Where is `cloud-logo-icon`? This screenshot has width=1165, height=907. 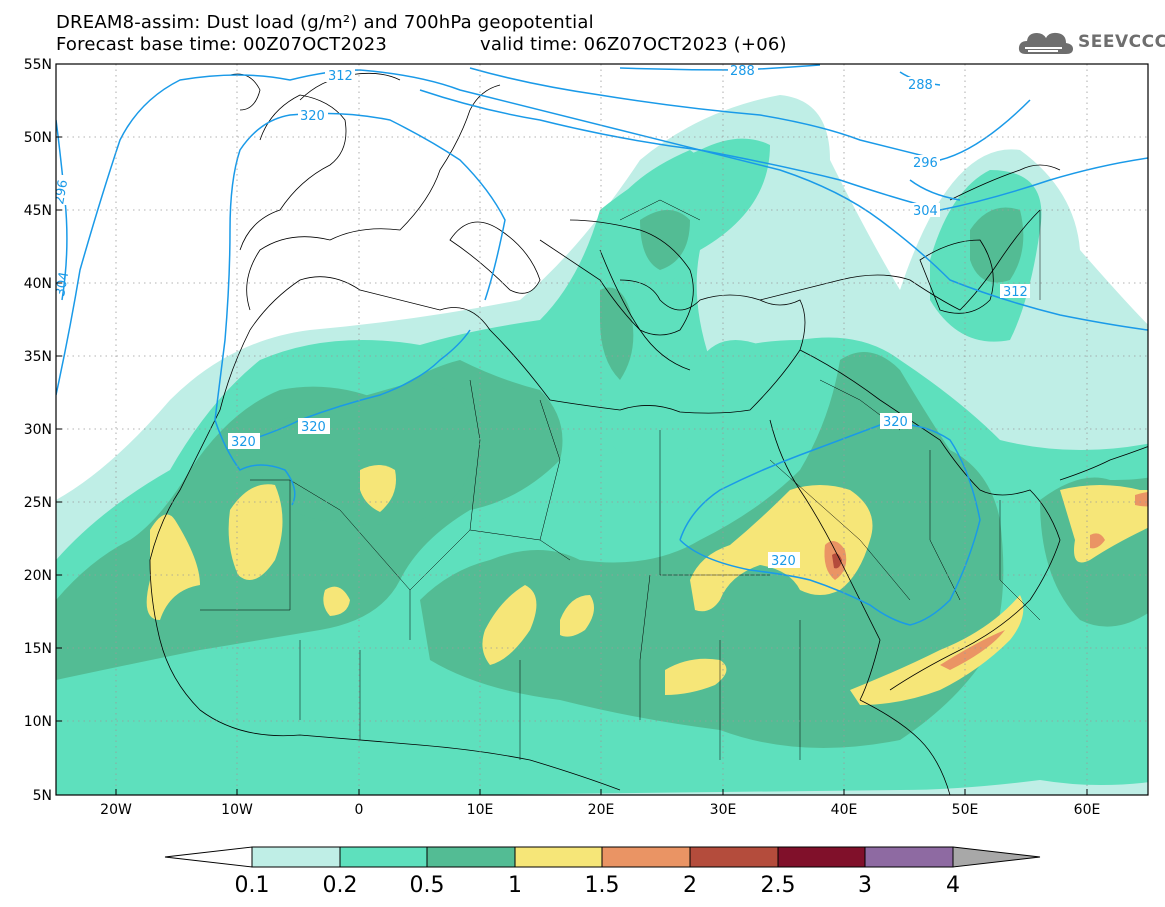
cloud-logo-icon is located at coordinates (1045, 43).